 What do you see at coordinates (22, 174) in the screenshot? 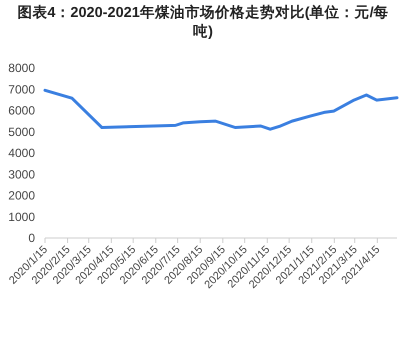
I see `y-tick-label: 3000` at bounding box center [22, 174].